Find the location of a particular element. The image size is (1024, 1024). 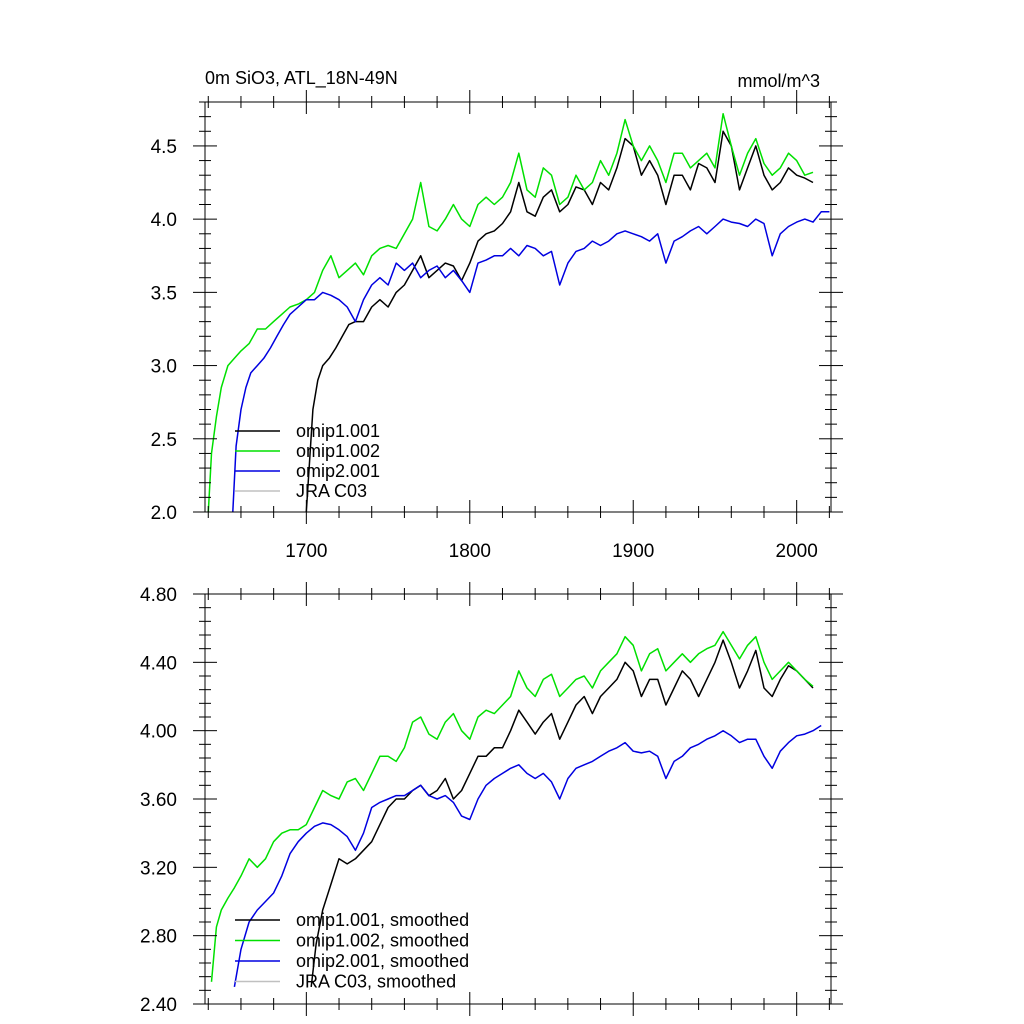

y-tick-label: 3.60 is located at coordinates (158, 800).